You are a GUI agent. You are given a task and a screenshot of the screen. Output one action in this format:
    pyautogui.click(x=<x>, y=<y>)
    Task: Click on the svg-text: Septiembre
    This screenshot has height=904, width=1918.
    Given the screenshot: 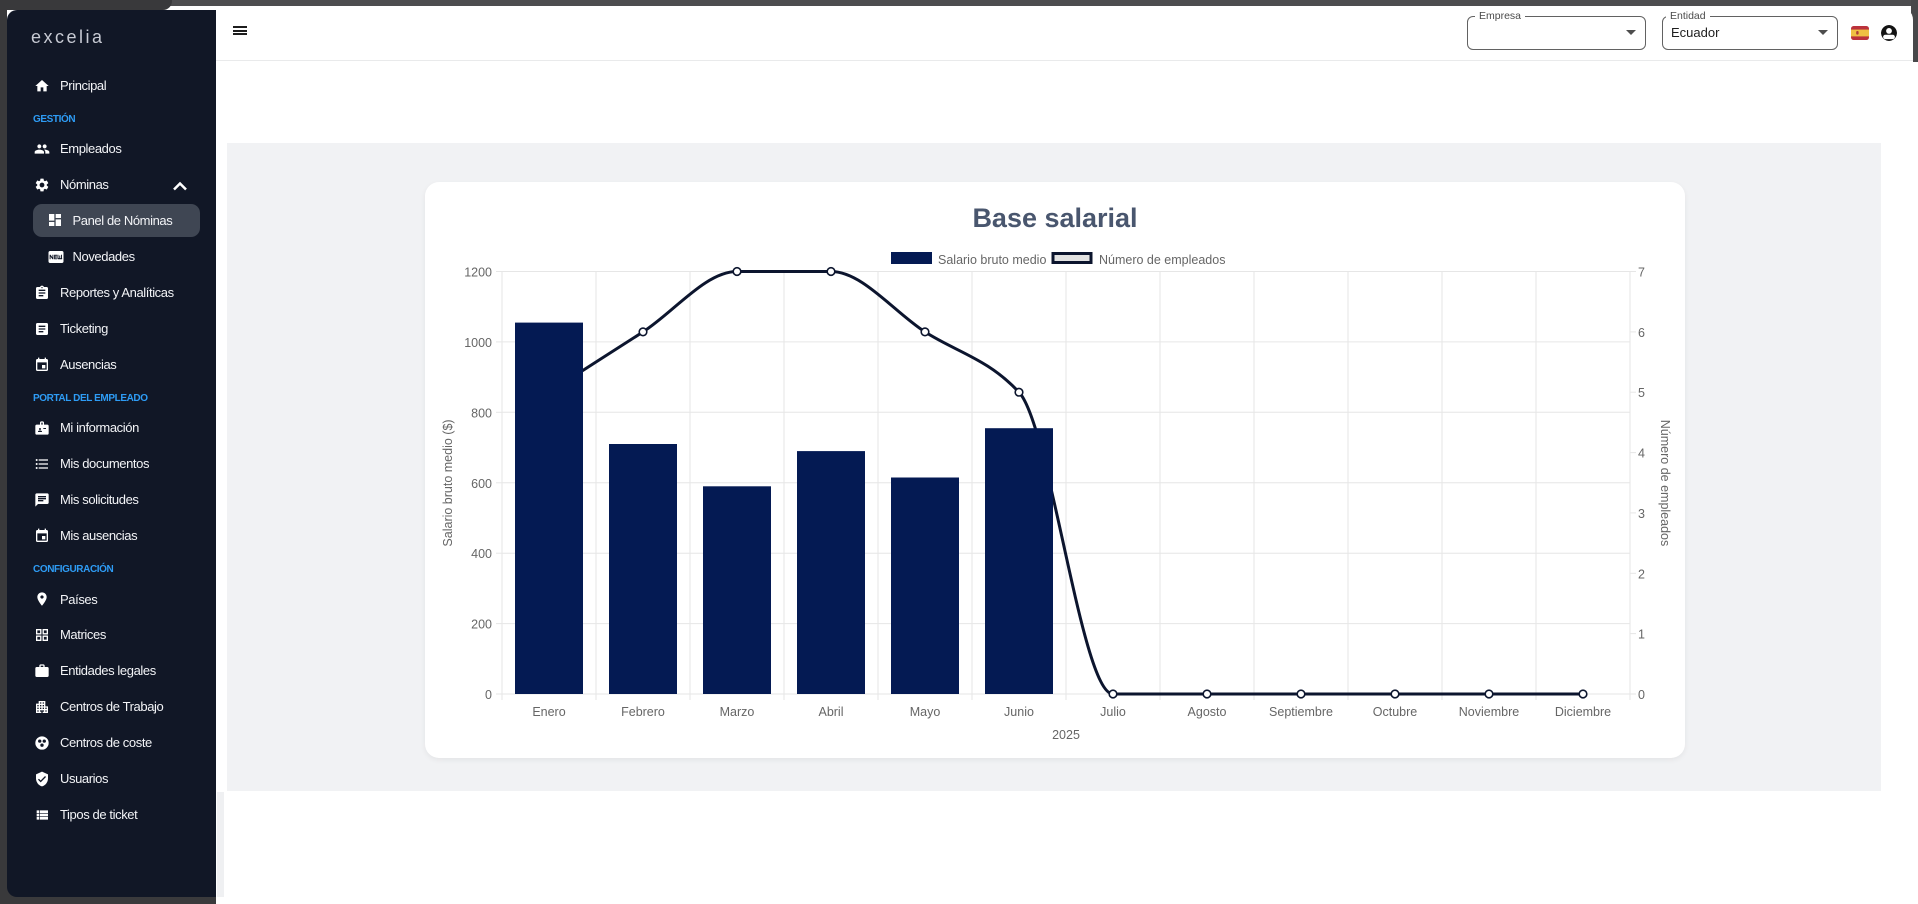 What is the action you would take?
    pyautogui.click(x=1301, y=712)
    